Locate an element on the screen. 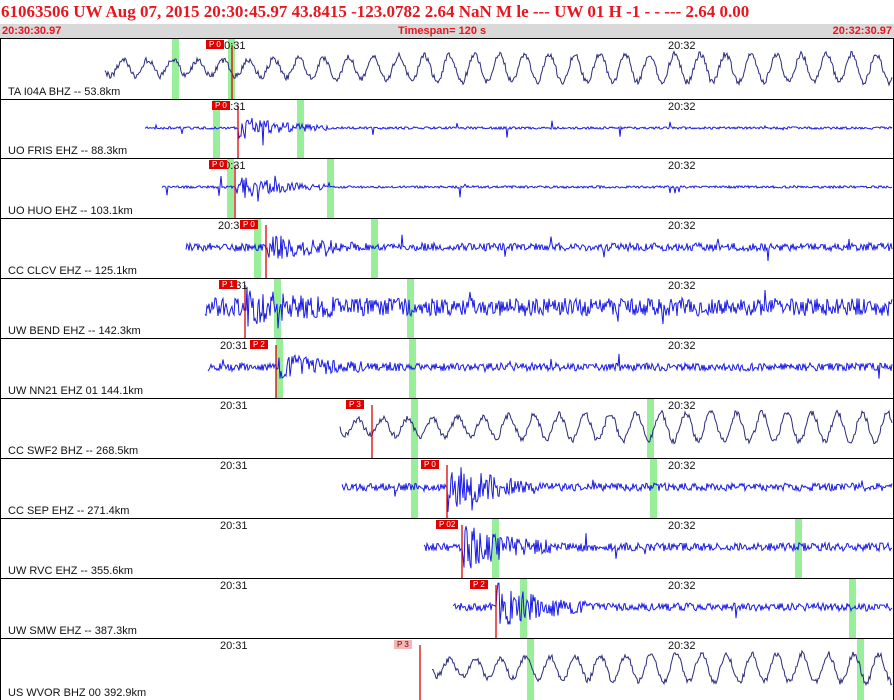 The image size is (894, 700). station-label: UO HUO EHZ -- 103.1km is located at coordinates (70, 211).